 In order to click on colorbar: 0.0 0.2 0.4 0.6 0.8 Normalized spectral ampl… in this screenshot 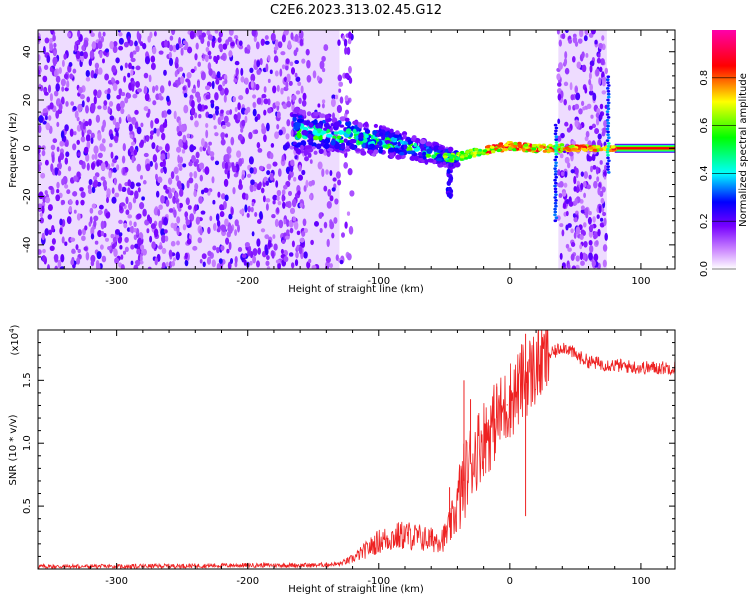, I will do `click(724, 153)`.